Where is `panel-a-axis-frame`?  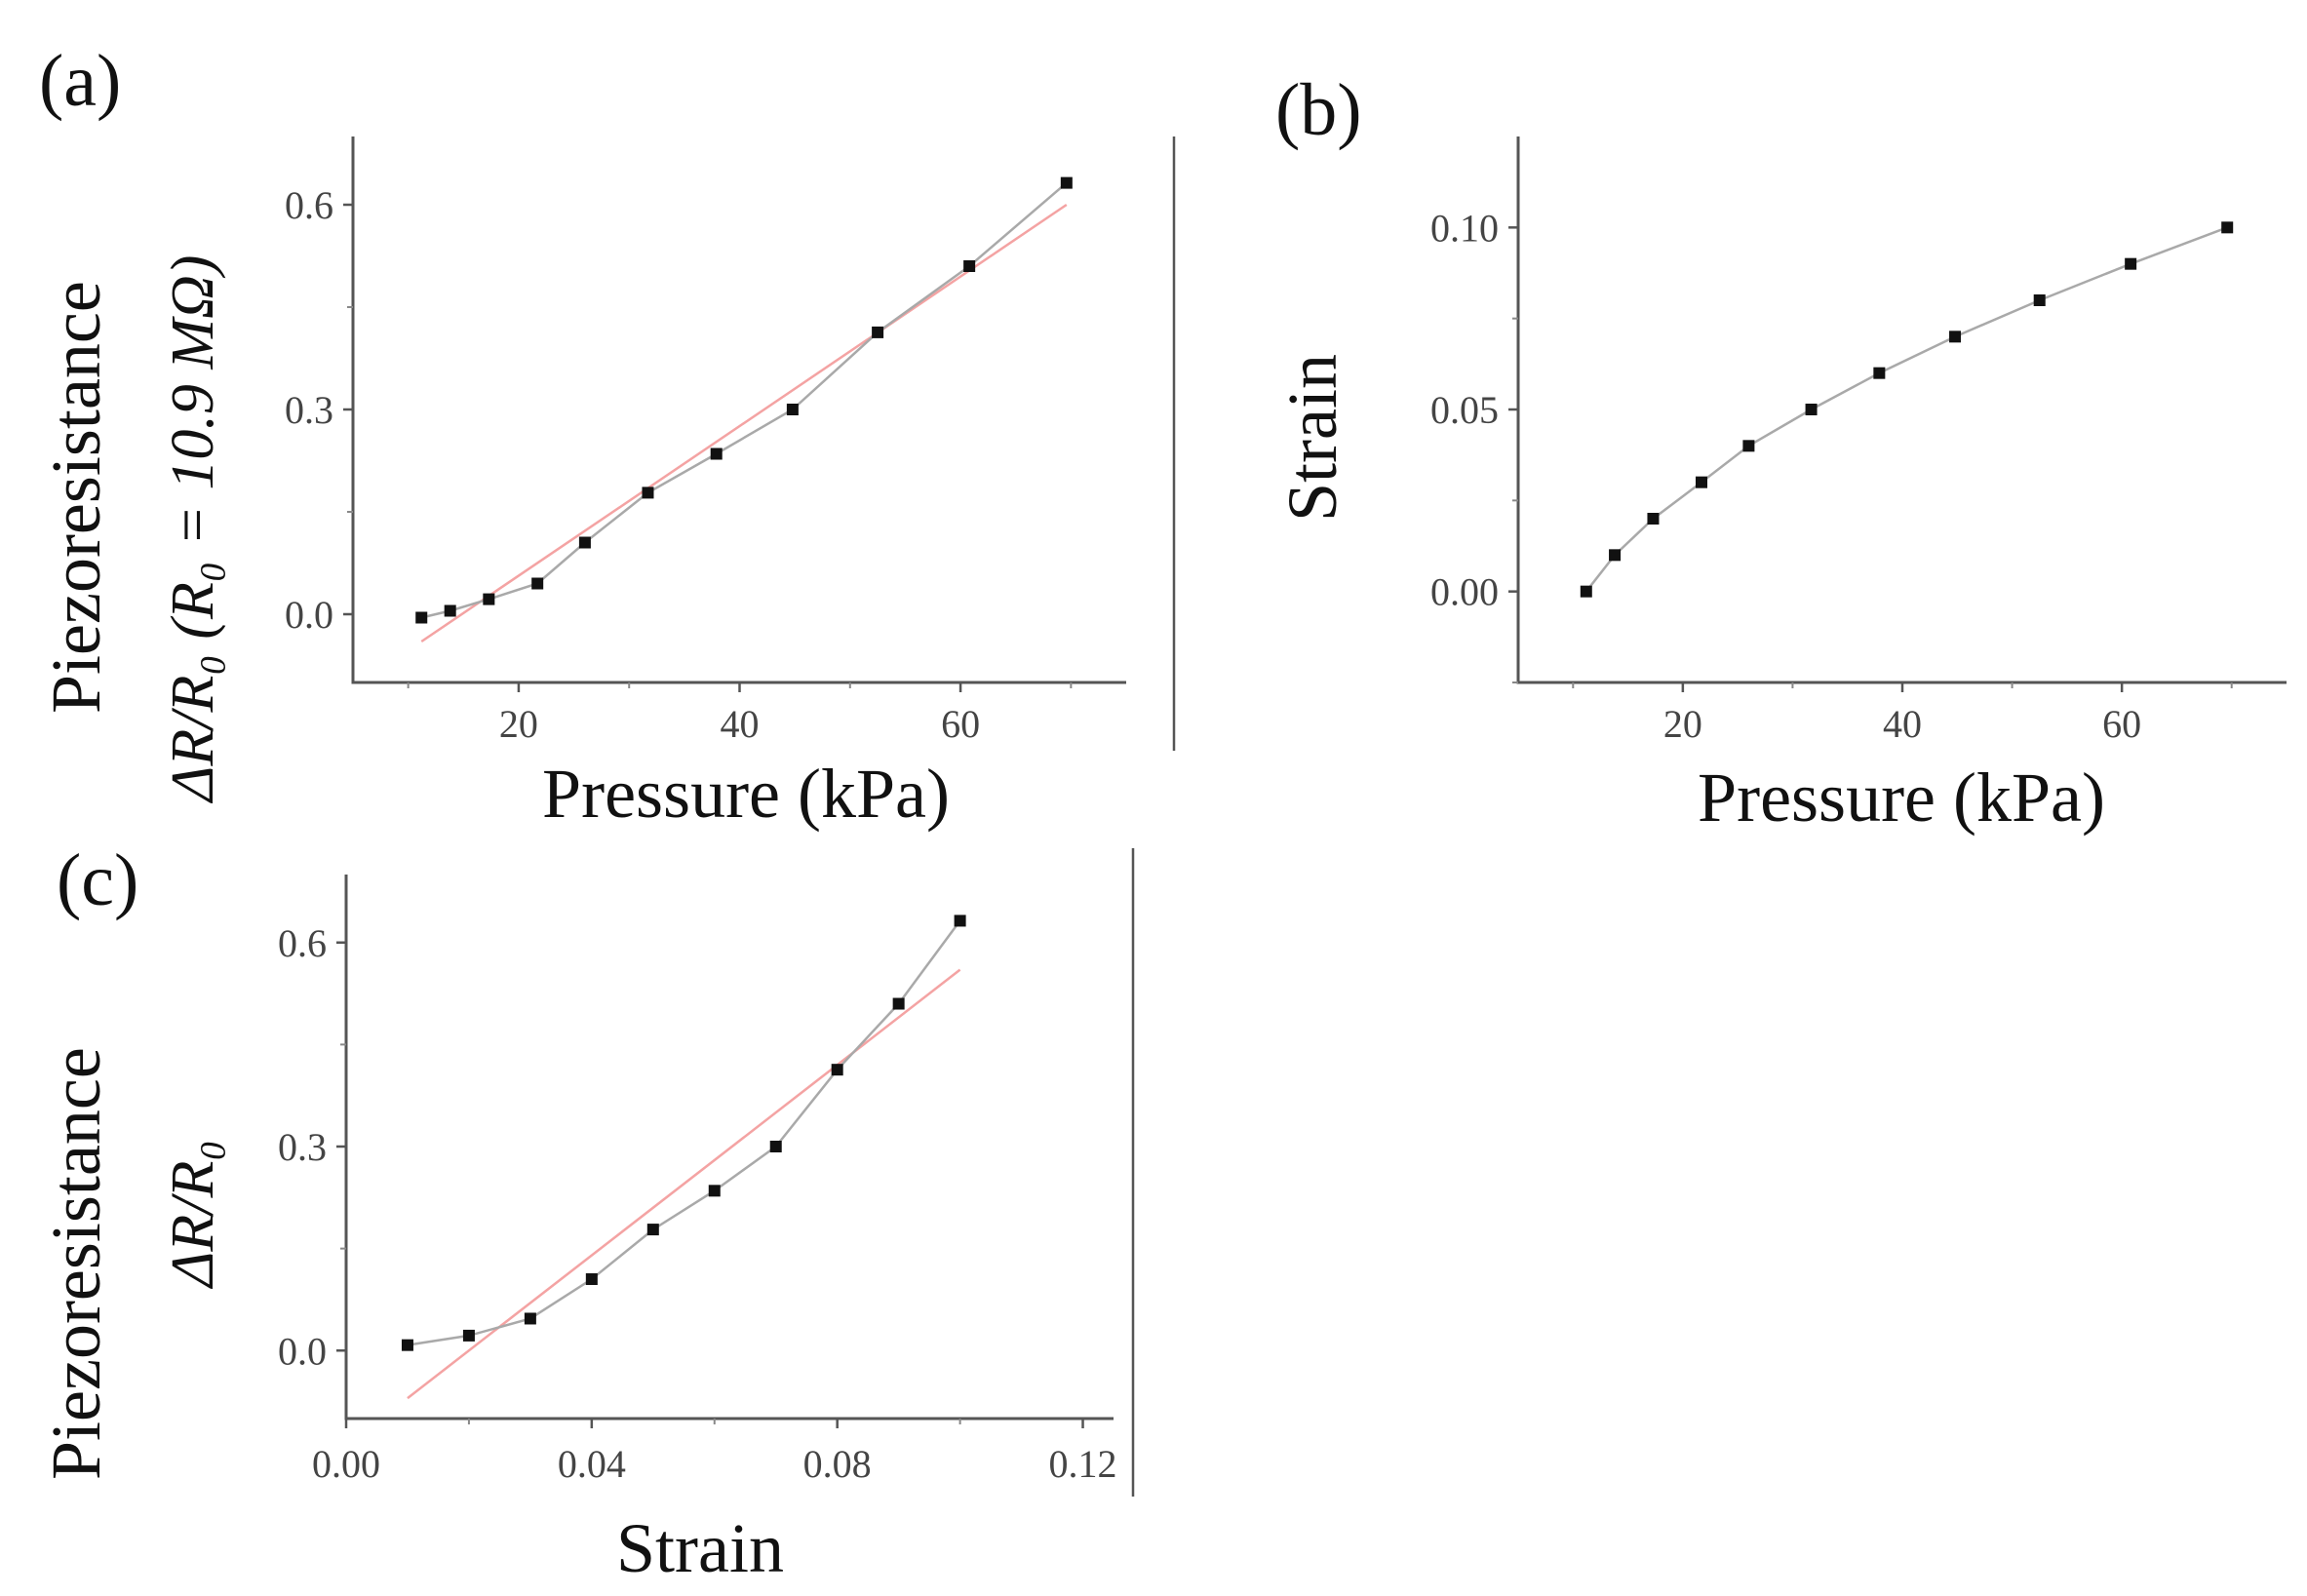
panel-a-axis-frame is located at coordinates (738, 410).